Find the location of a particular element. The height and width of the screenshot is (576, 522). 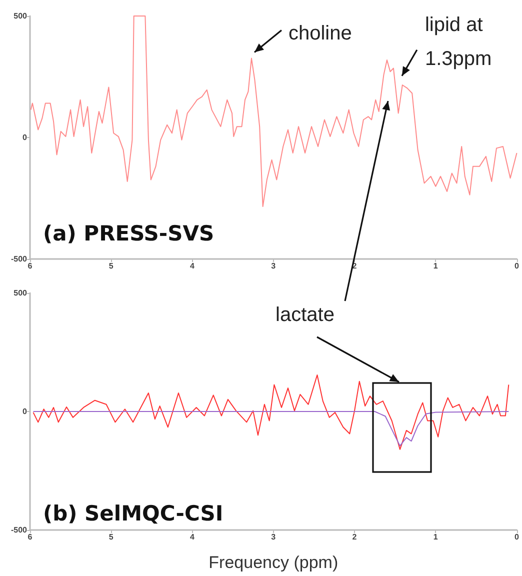

annotation: lipid at 1.3ppm is located at coordinates (458, 42).